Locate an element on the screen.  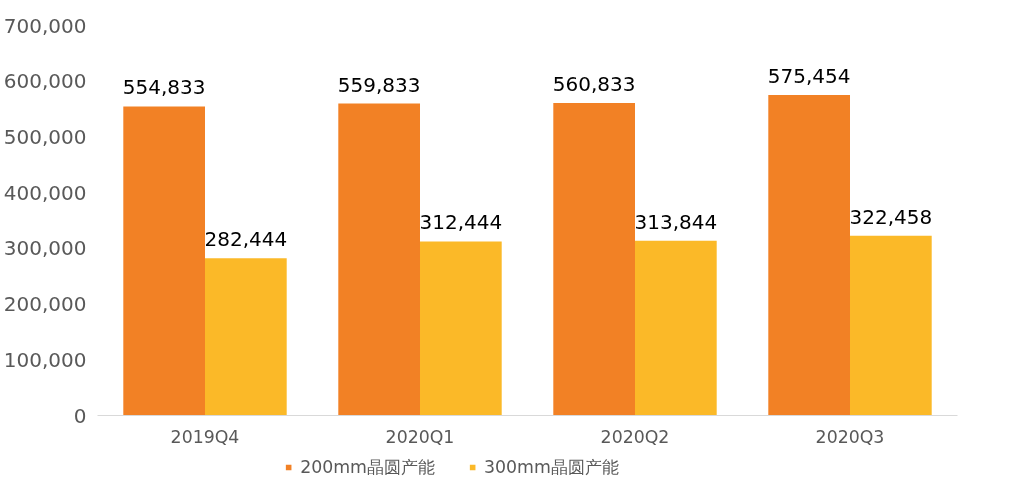
y-tick-label: 500,000 is located at coordinates (45, 136).